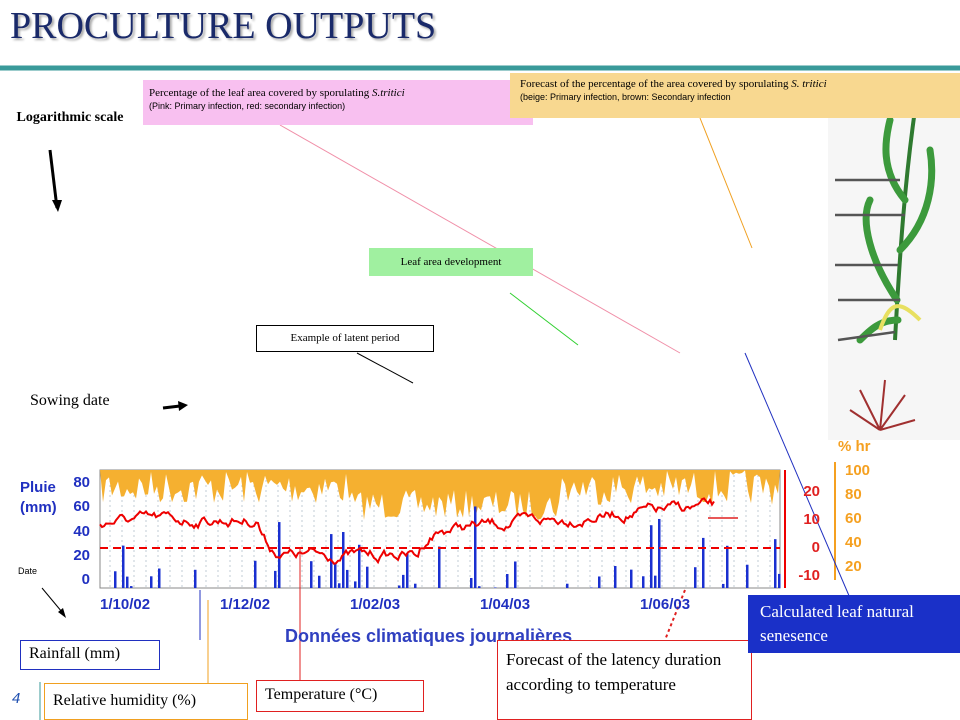 The image size is (960, 720). Describe the element at coordinates (809, 575) in the screenshot. I see `tick-label: -10` at that location.